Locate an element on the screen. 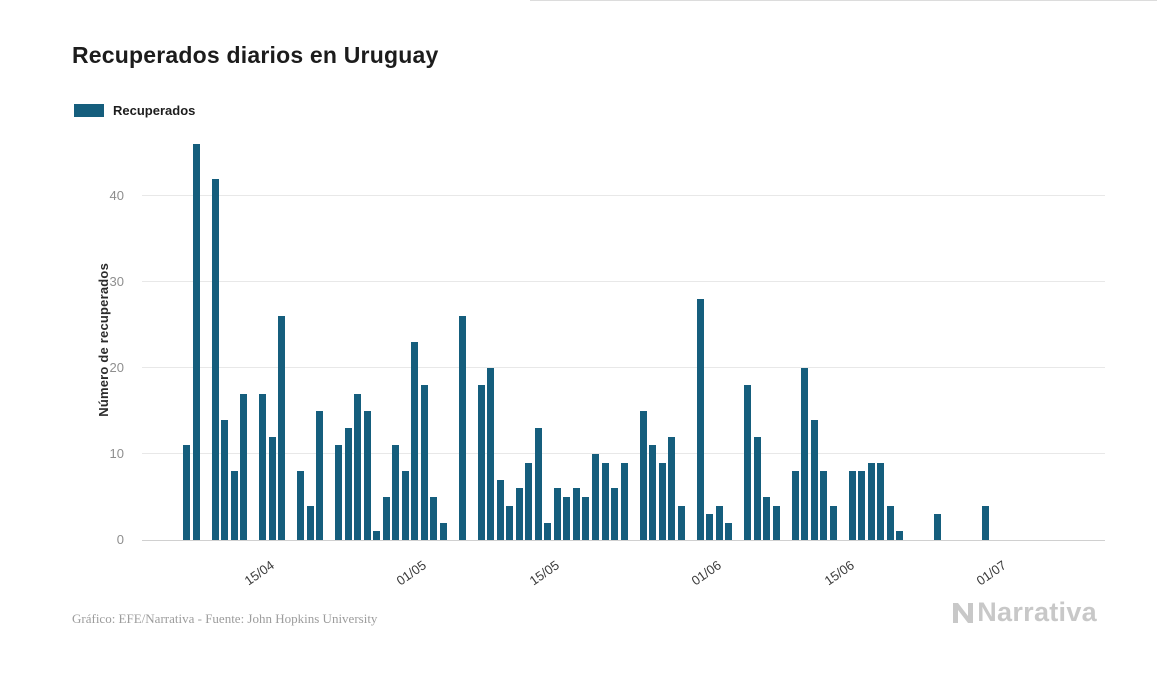 The width and height of the screenshot is (1157, 674). legend-swatch is located at coordinates (89, 110).